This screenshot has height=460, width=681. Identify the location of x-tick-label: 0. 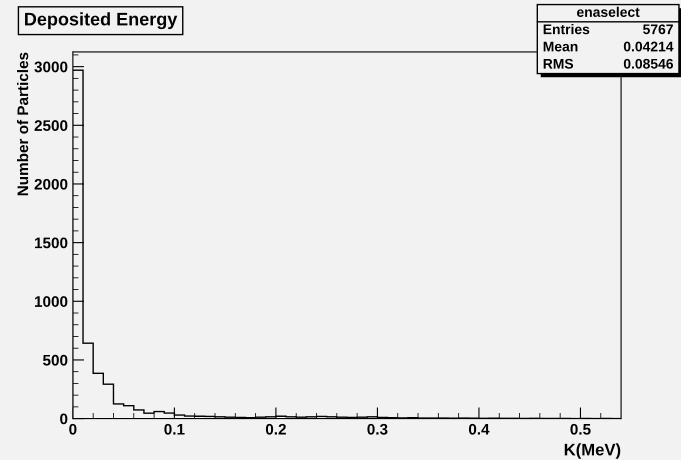
(72, 429).